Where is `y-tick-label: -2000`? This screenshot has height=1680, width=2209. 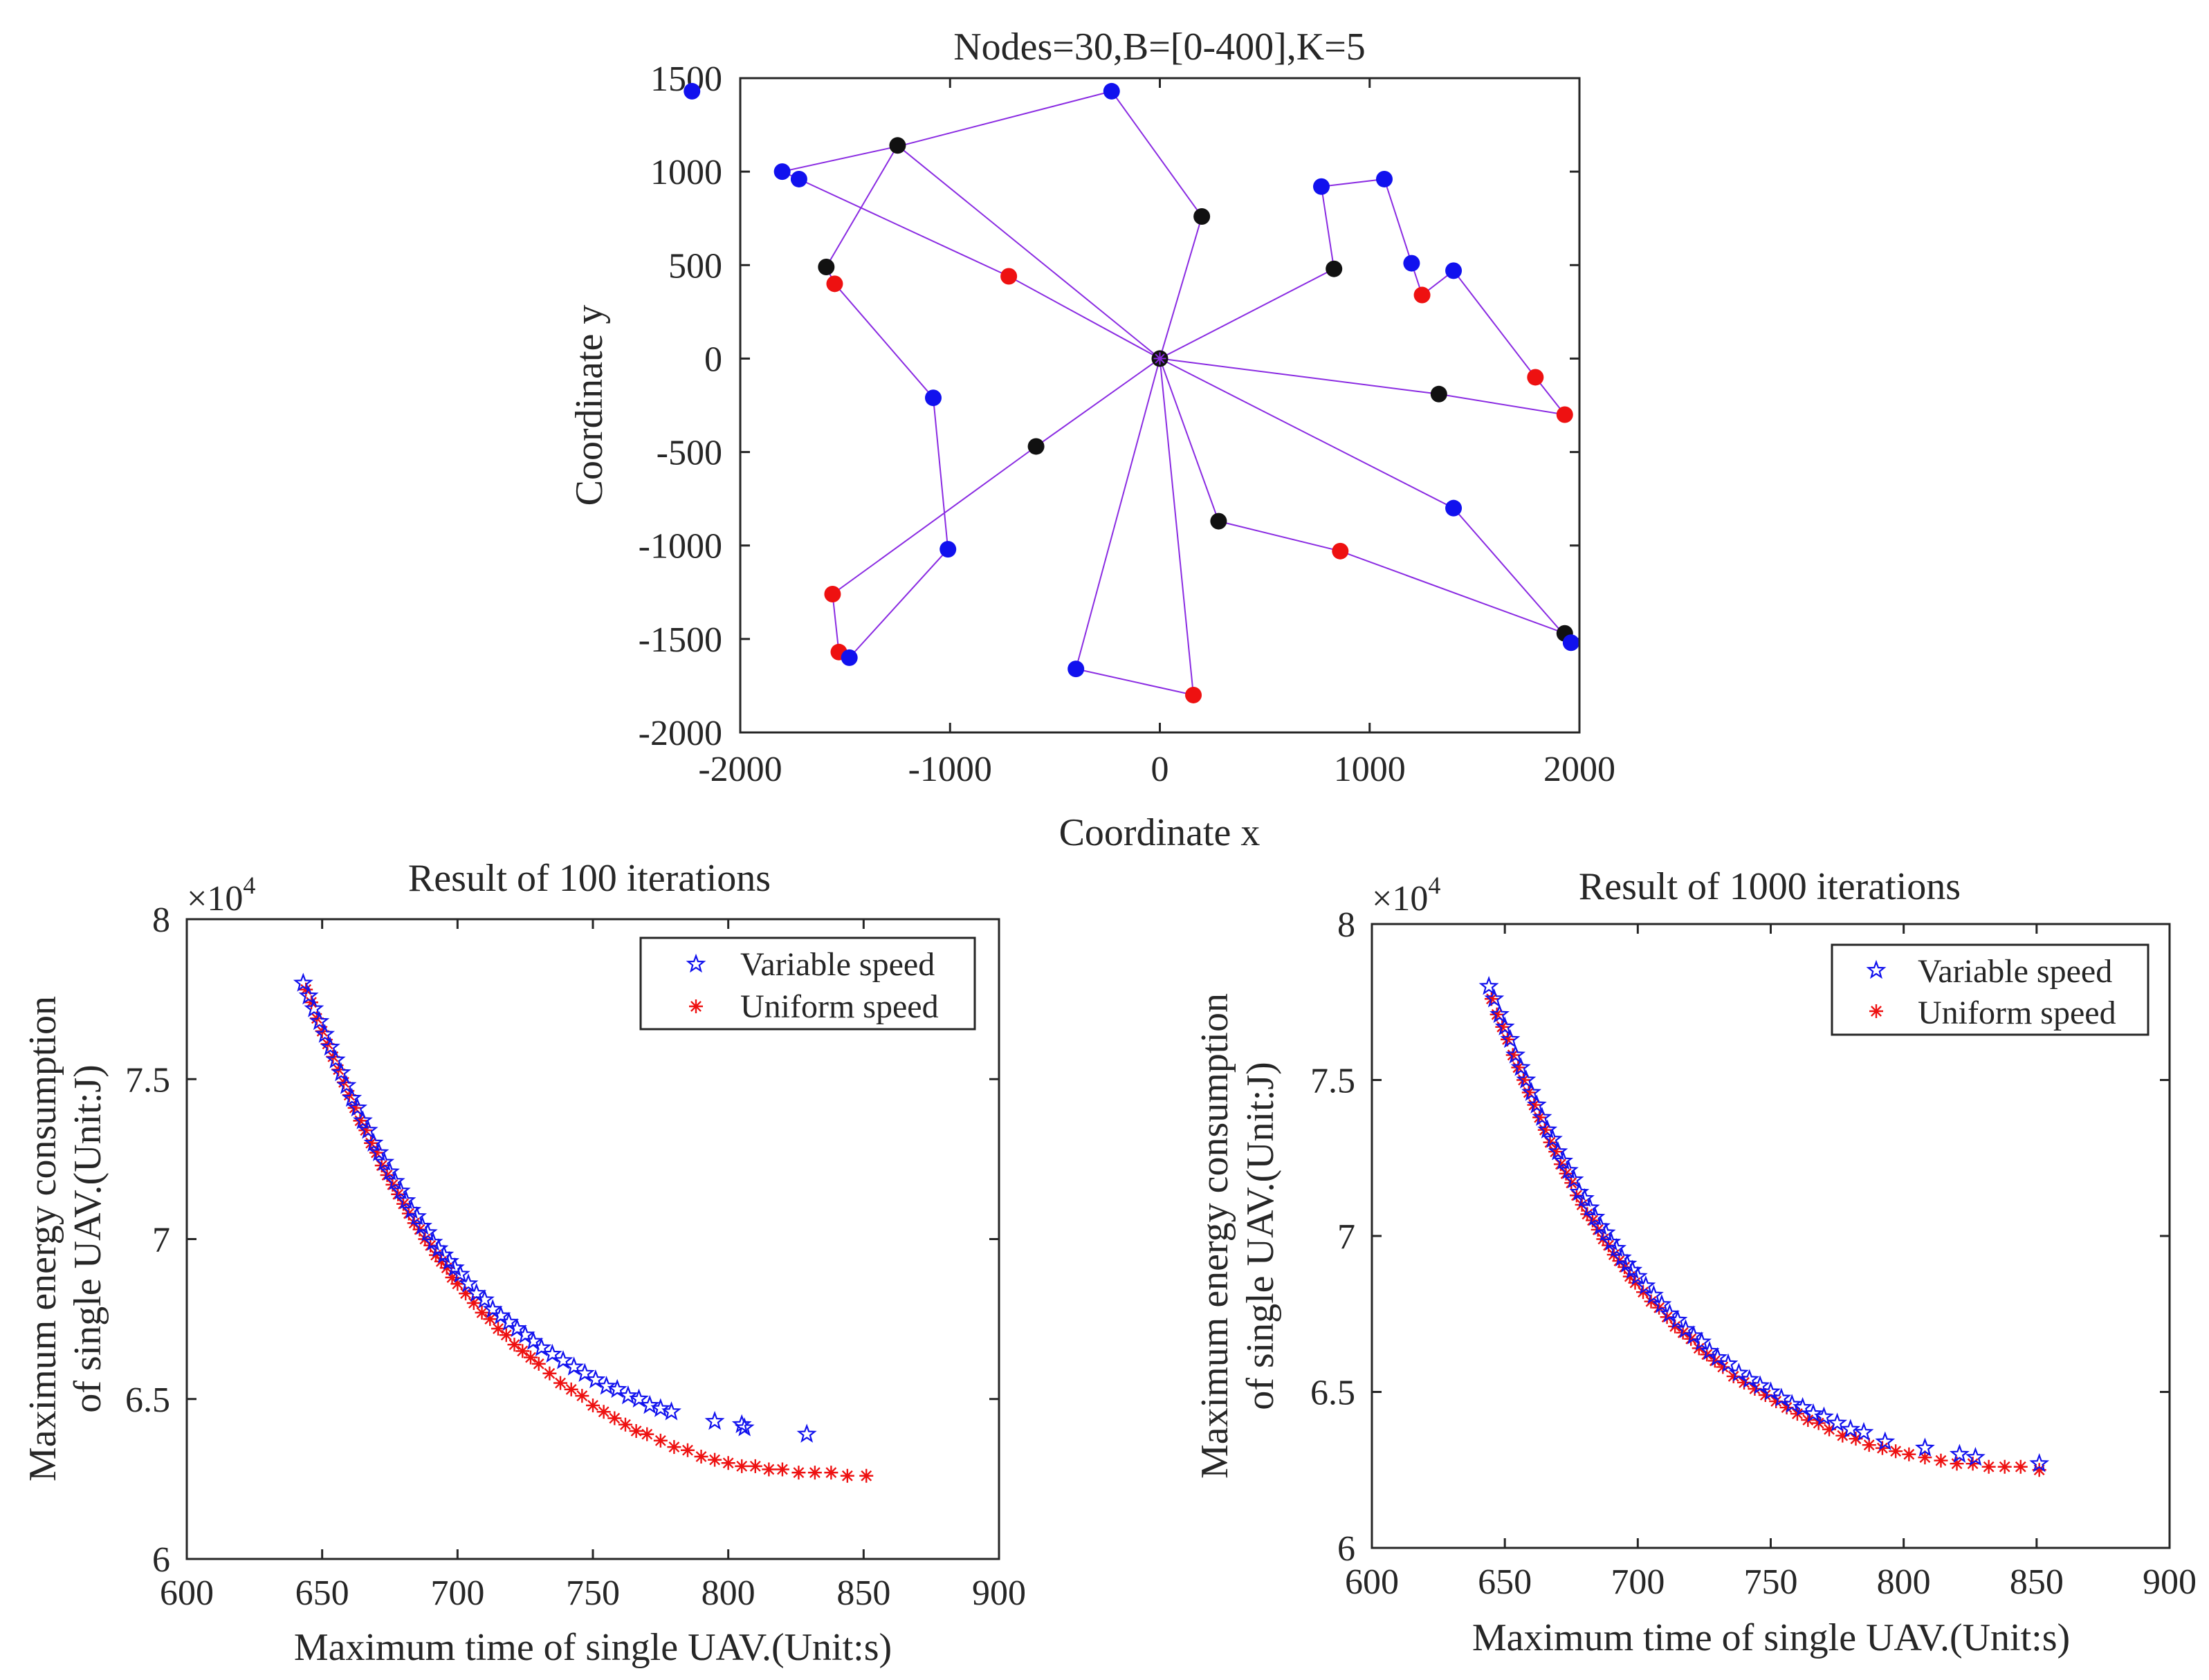 y-tick-label: -2000 is located at coordinates (681, 733).